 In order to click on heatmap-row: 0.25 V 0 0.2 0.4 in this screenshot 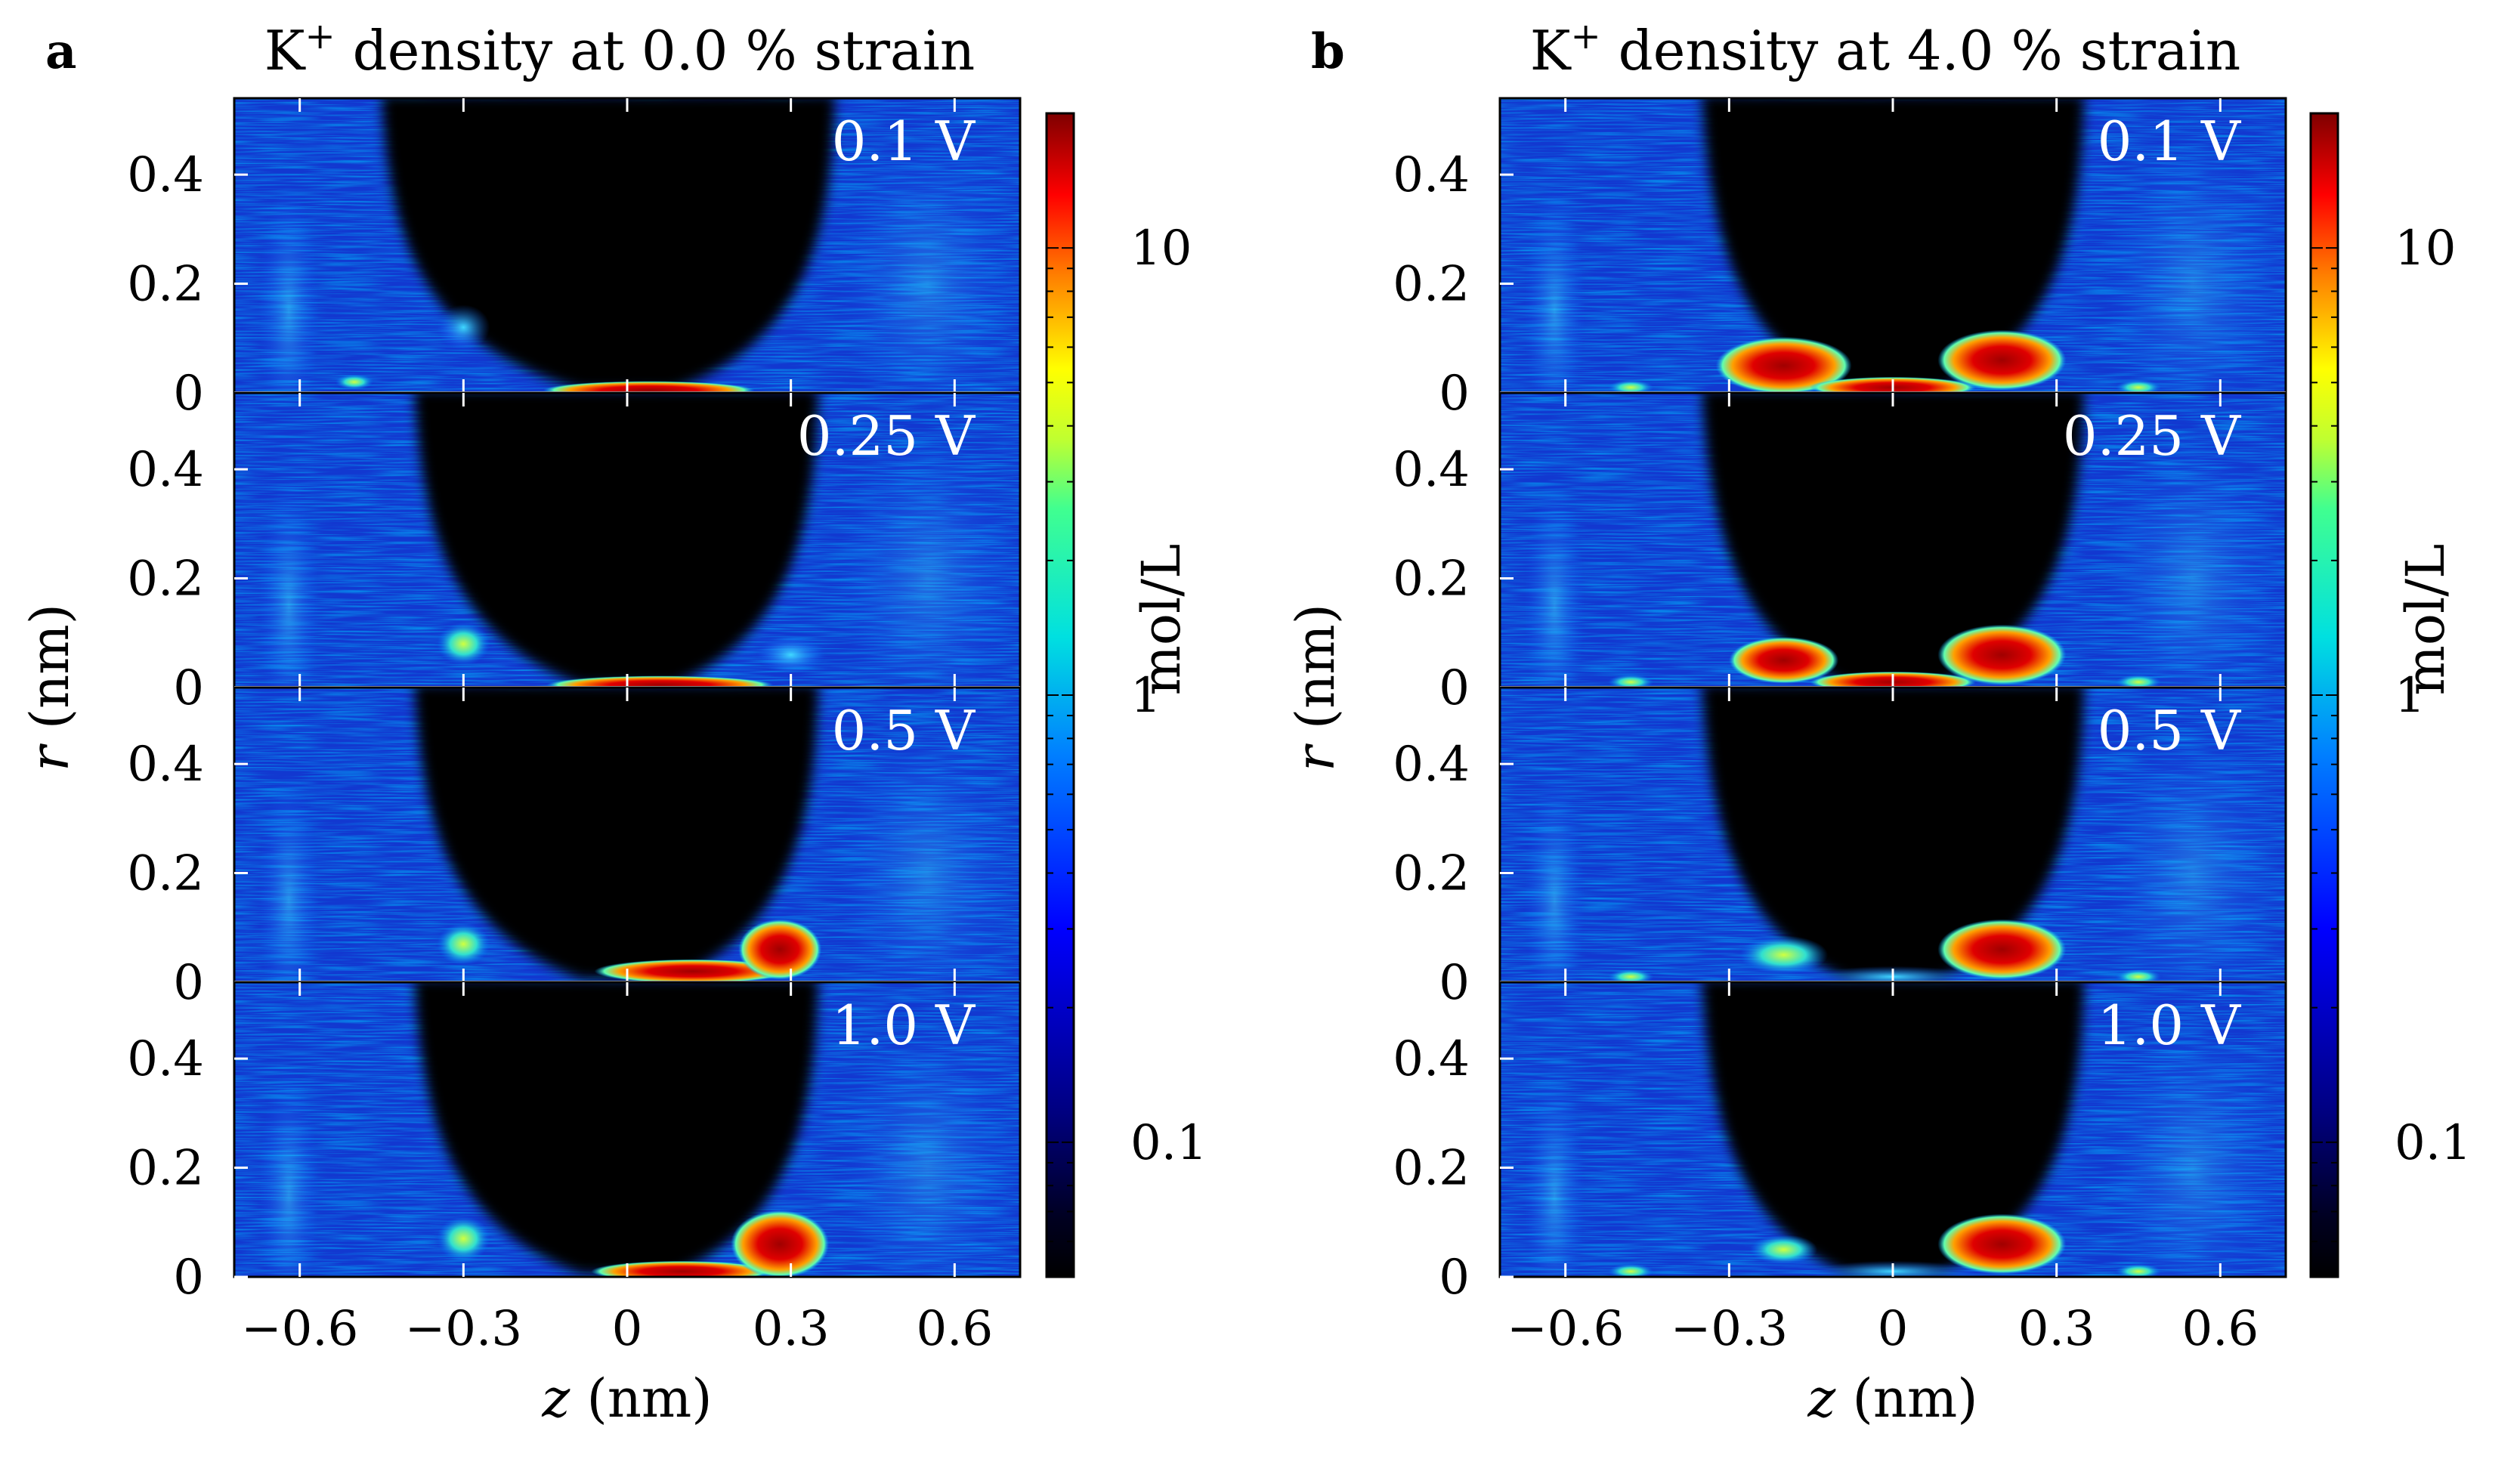, I will do `click(1840, 553)`.